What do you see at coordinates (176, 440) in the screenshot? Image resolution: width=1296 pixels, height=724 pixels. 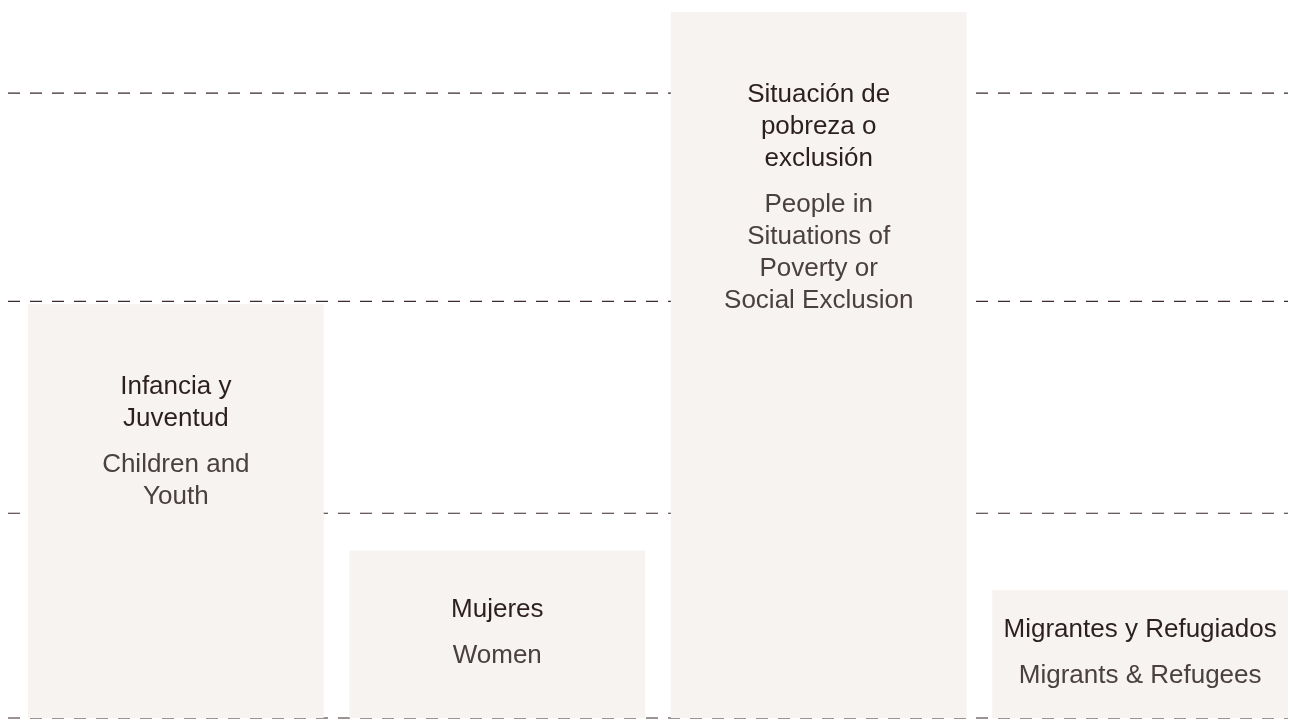 I see `x-tick-label: Infancia y Juventud Children and Youth` at bounding box center [176, 440].